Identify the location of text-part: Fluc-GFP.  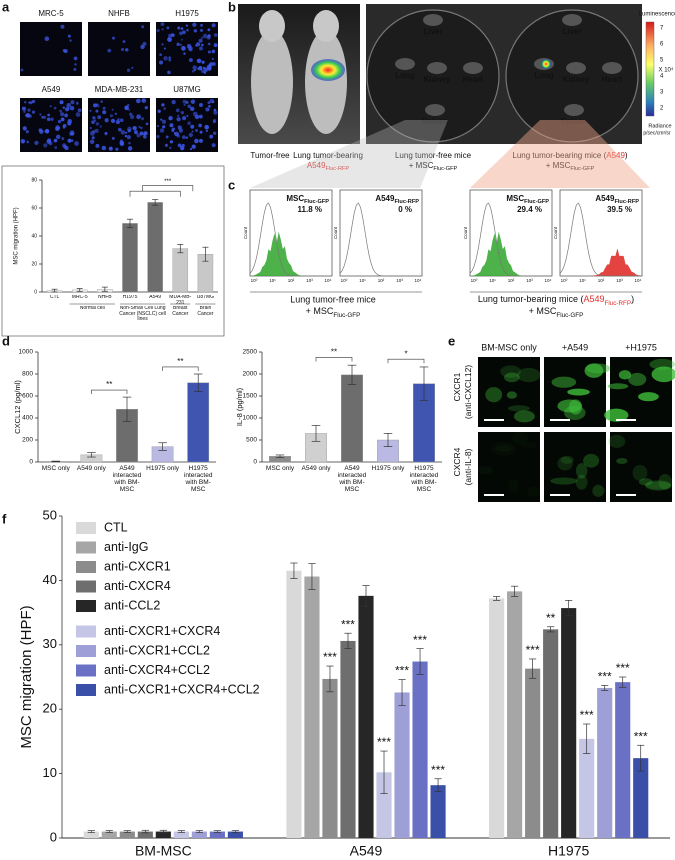
(582, 169).